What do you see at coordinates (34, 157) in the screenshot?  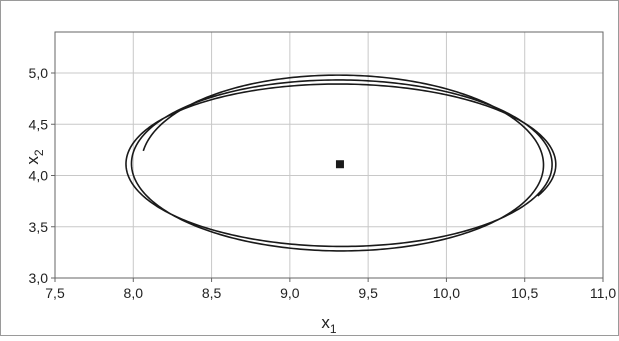 I see `y-axis-label: x2` at bounding box center [34, 157].